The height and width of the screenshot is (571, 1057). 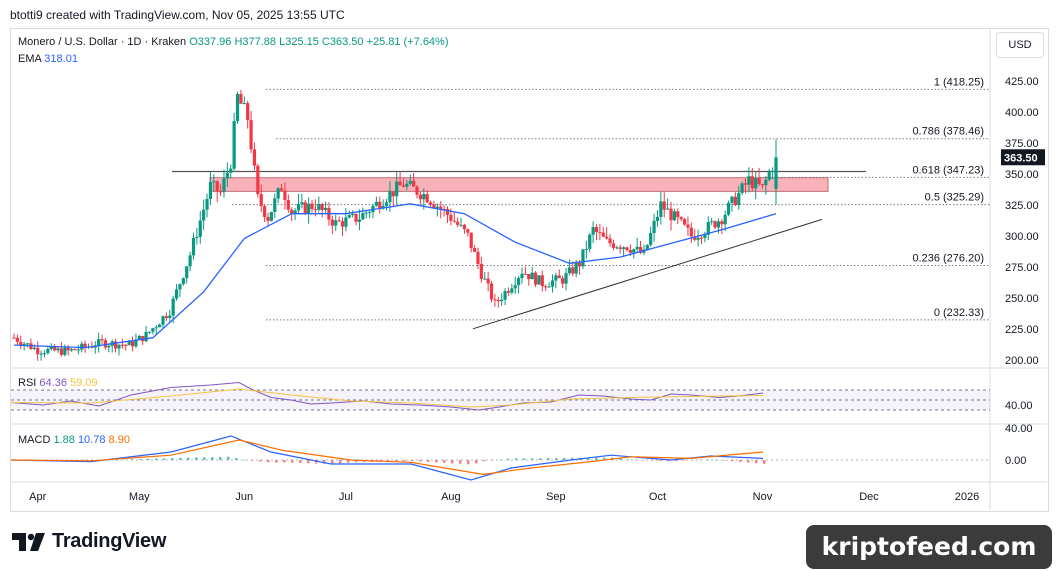 I want to click on price-tick-label: 225.00, so click(x=1022, y=330).